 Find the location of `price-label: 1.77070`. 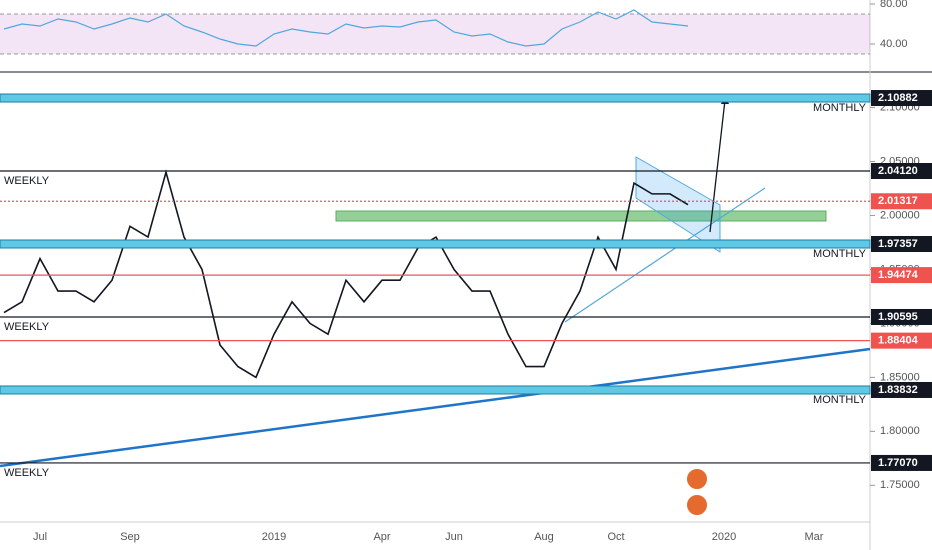

price-label: 1.77070 is located at coordinates (898, 463).